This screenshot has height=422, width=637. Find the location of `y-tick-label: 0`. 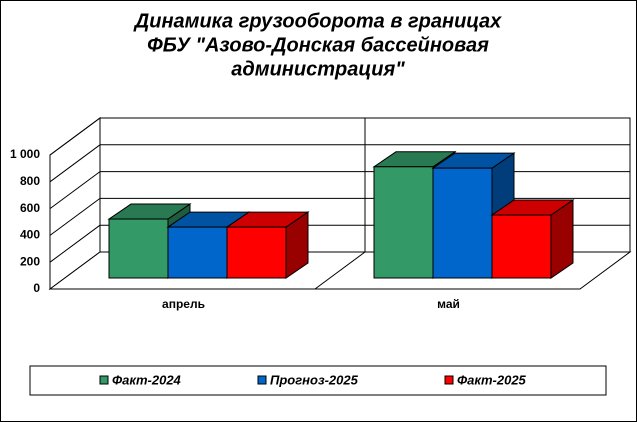

y-tick-label: 0 is located at coordinates (36, 288).